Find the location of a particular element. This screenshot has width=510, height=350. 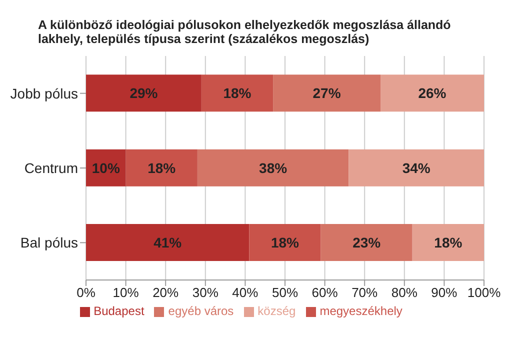

data-label: 10% is located at coordinates (106, 168).